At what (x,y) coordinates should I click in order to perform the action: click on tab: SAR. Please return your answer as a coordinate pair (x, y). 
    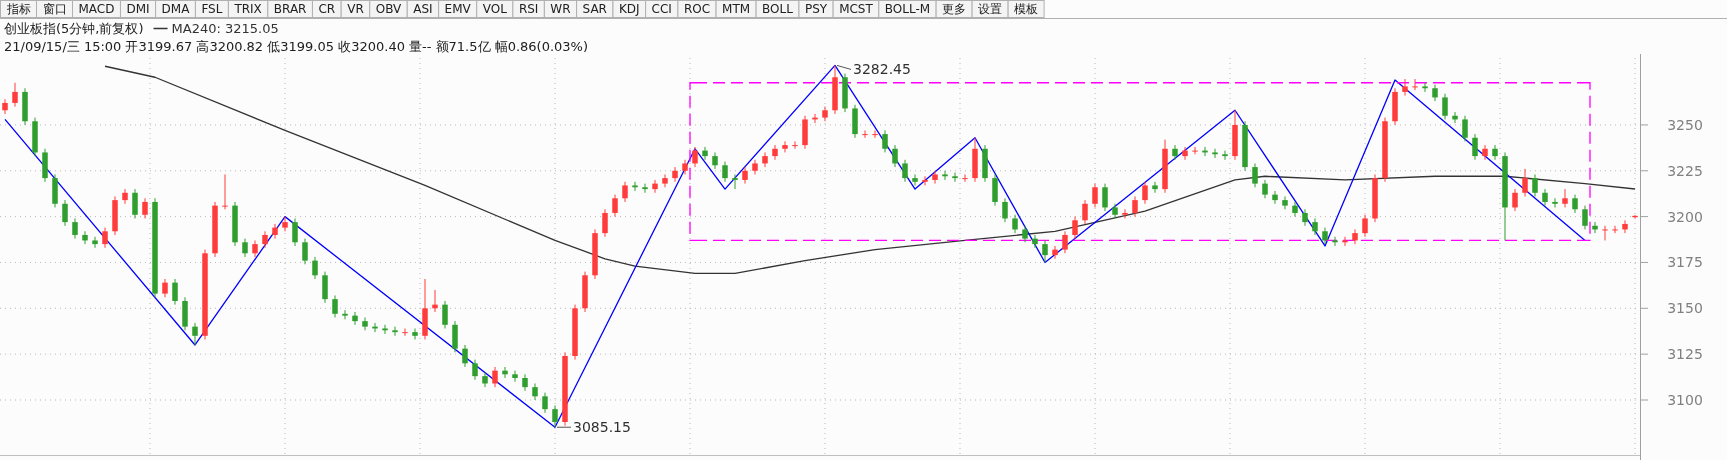
    Looking at the image, I should click on (595, 9).